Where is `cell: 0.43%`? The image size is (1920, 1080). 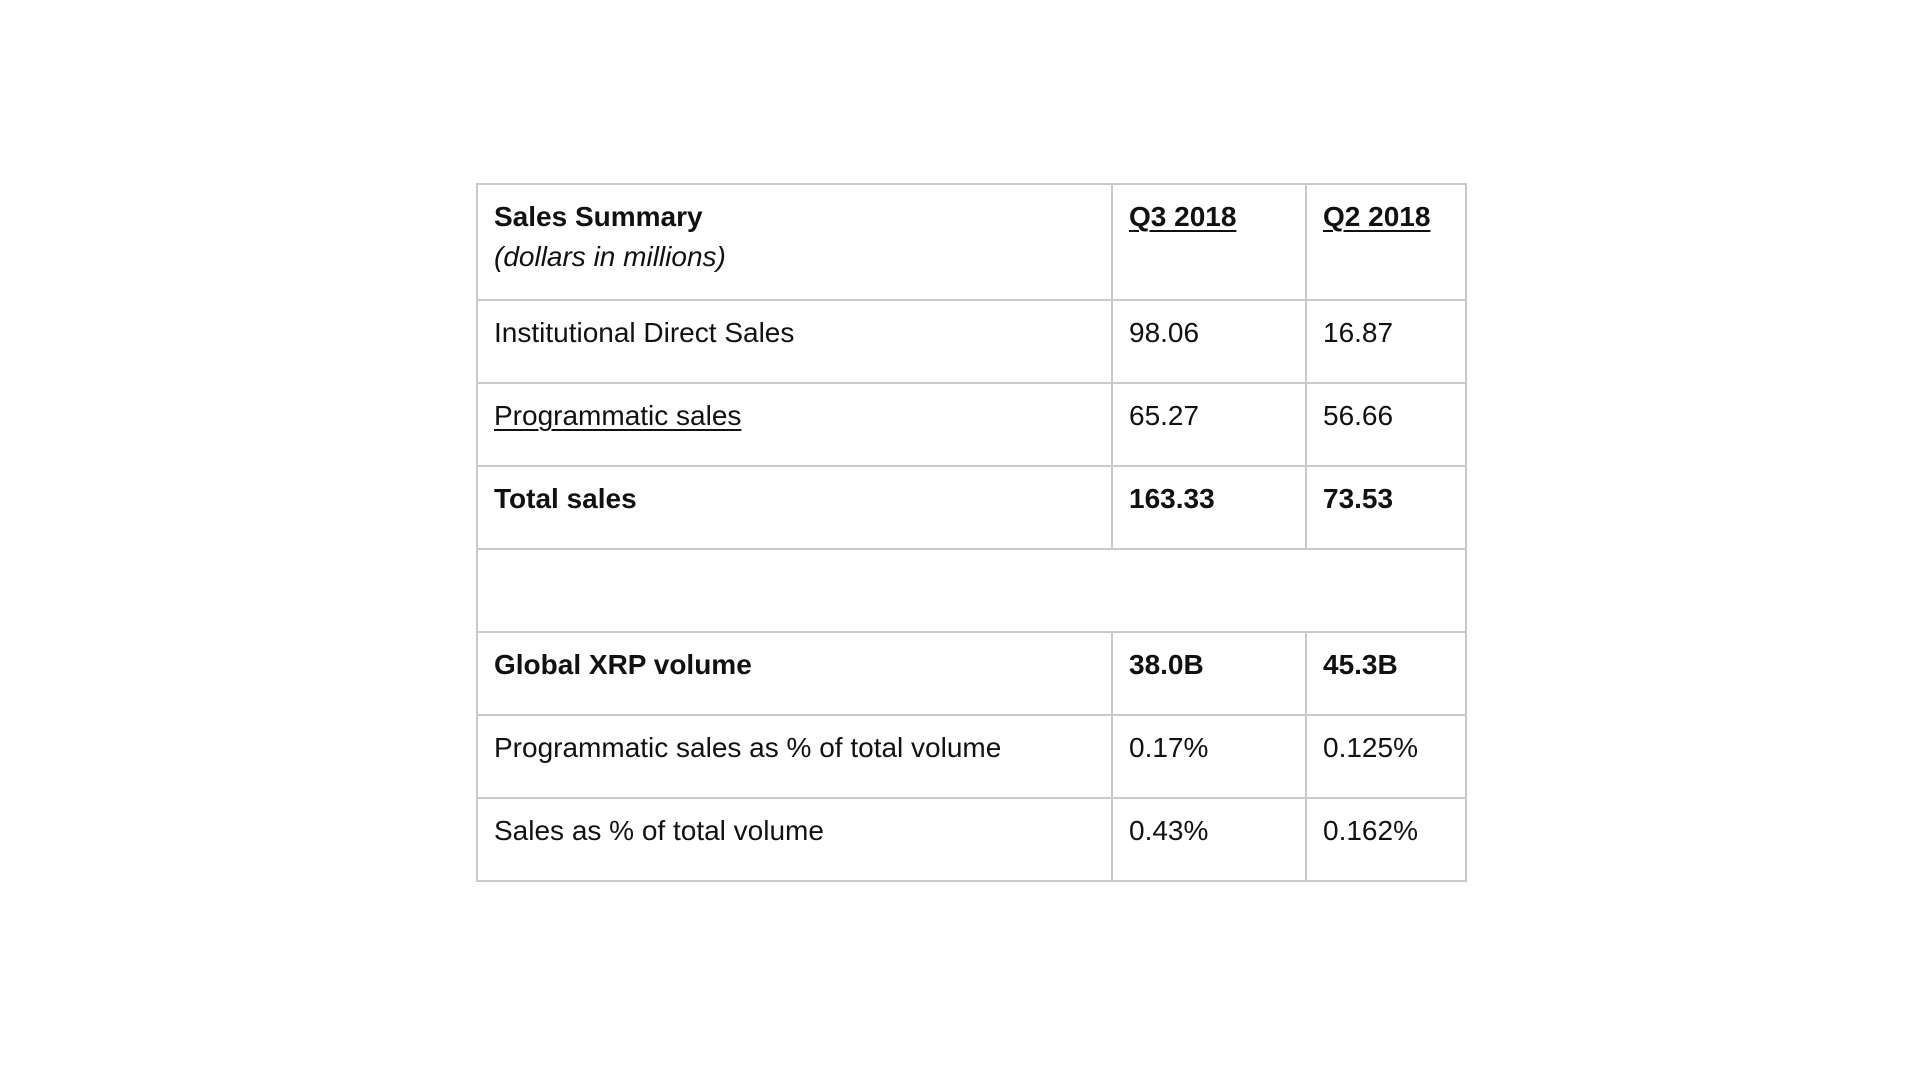
cell: 0.43% is located at coordinates (1209, 839).